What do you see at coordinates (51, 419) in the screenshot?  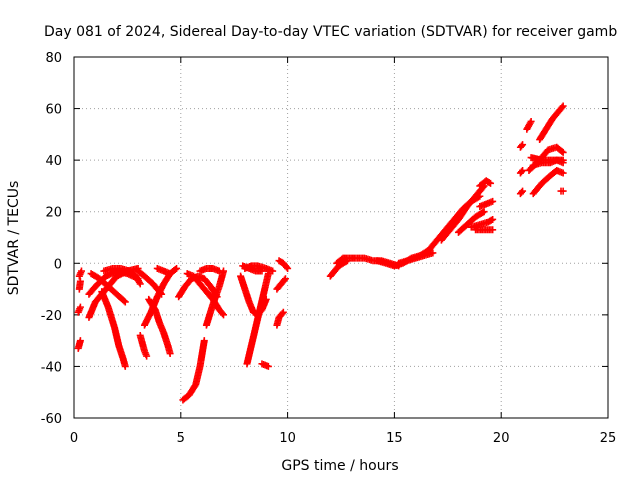 I see `y-tick-label: -60` at bounding box center [51, 419].